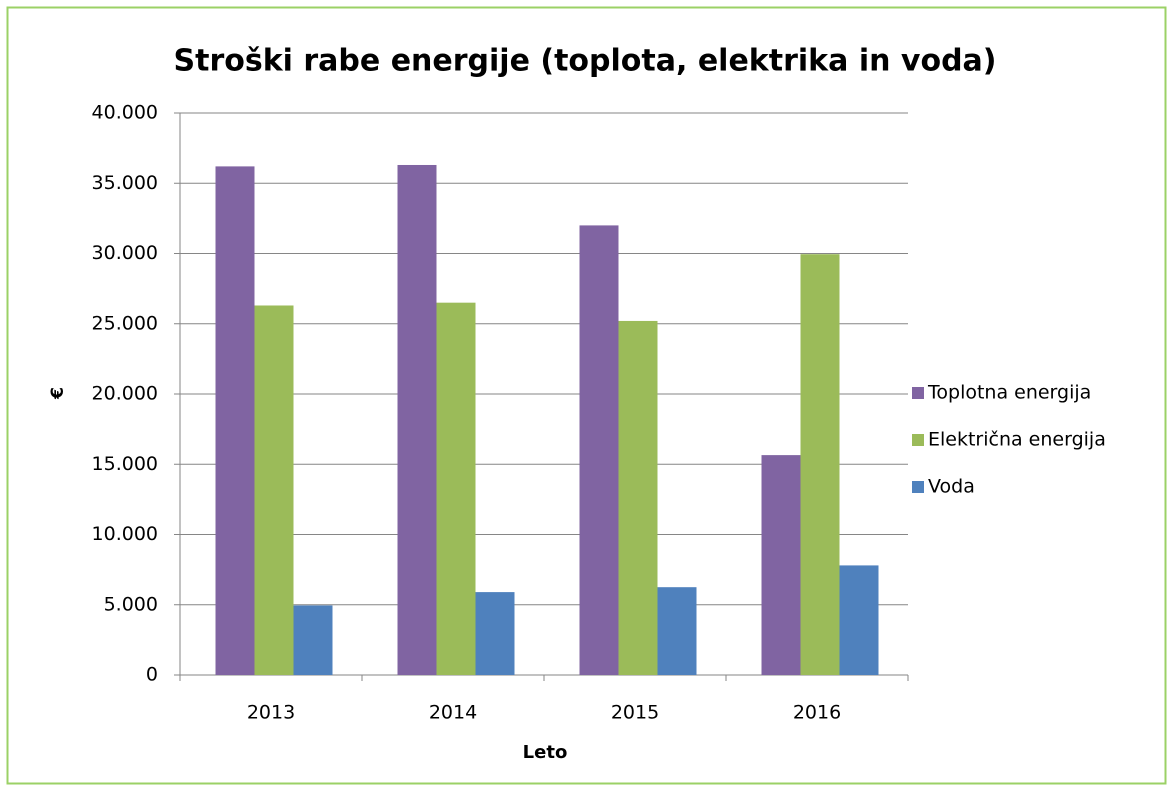 This screenshot has width=1173, height=791. I want to click on y-tick-label: 30.000, so click(125, 253).